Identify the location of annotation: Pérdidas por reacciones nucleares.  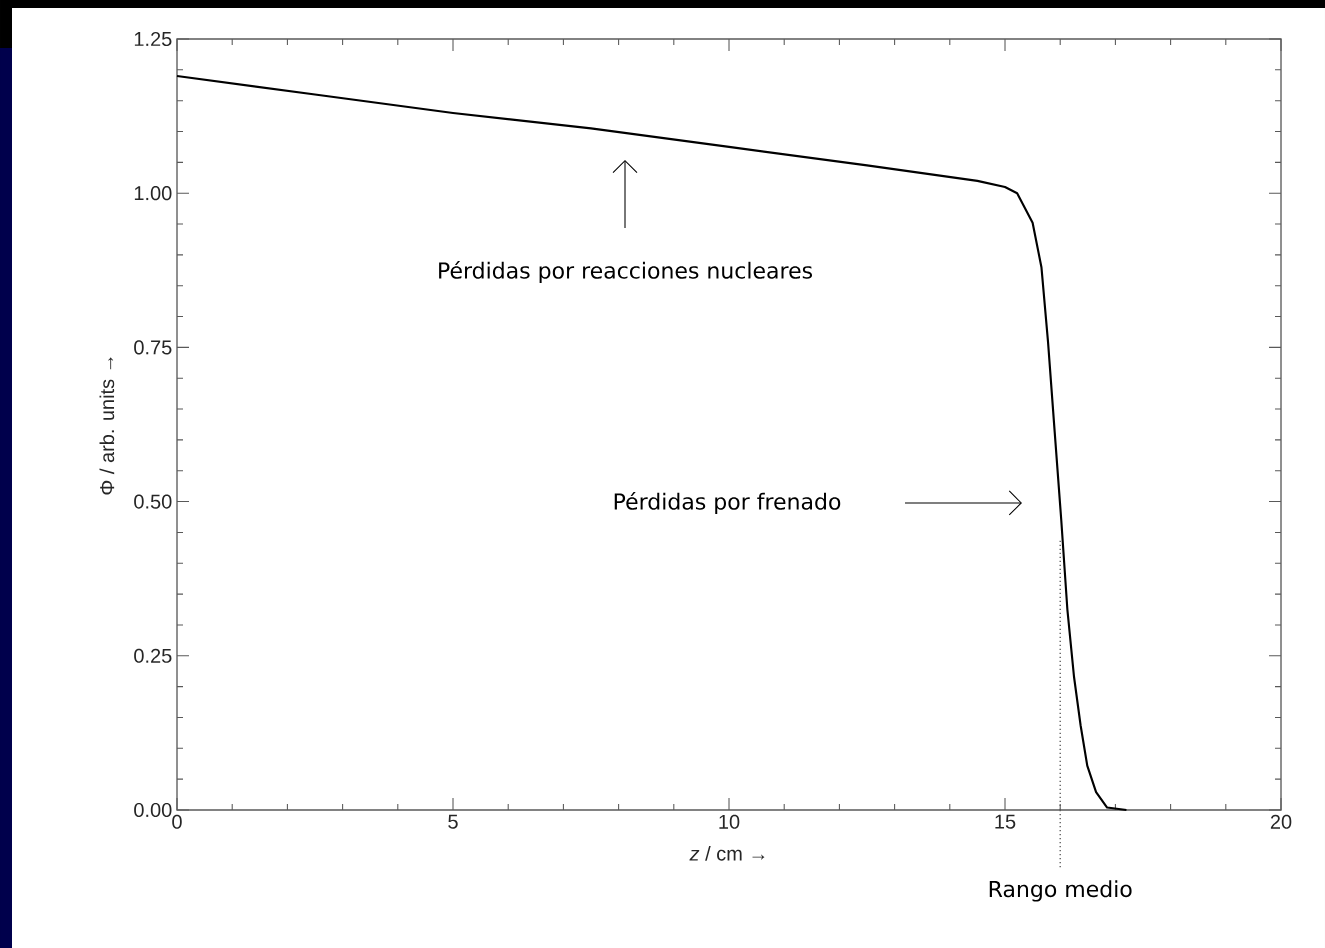
(626, 272).